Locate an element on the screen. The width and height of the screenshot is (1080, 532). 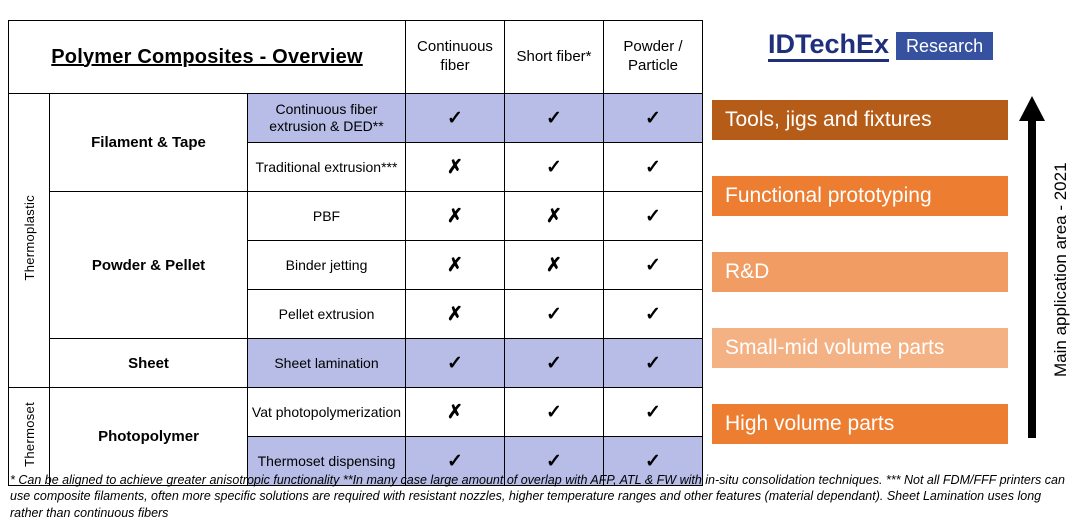
table-row: Thermoset dispensing ✓ ✓ ✓ is located at coordinates (356, 461).